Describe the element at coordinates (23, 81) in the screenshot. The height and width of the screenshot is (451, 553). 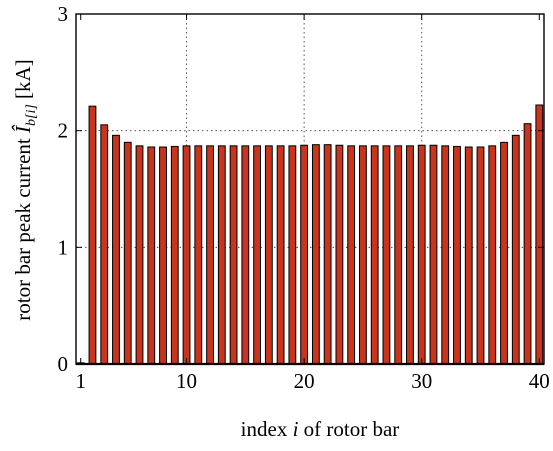
I see `y-axis-label-after: [kA]` at that location.